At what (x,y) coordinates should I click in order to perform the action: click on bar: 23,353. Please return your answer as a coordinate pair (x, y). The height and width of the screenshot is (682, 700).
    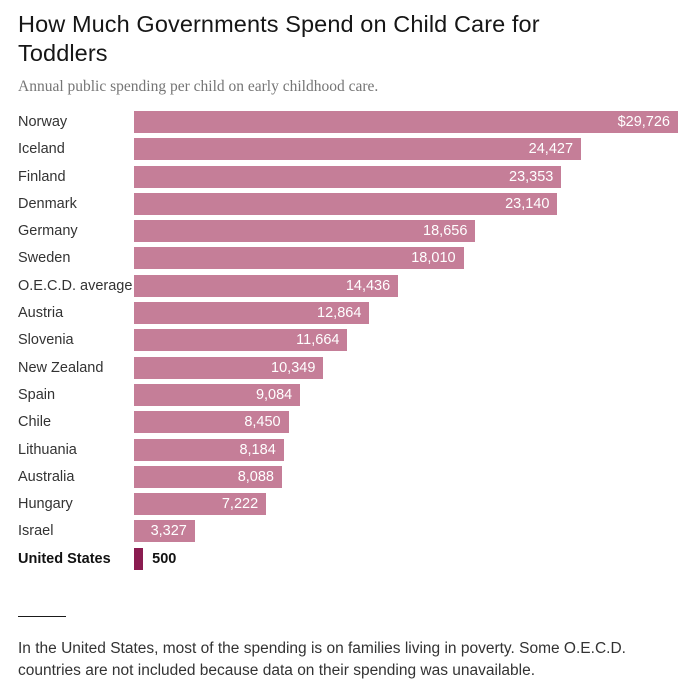
    Looking at the image, I should click on (348, 176).